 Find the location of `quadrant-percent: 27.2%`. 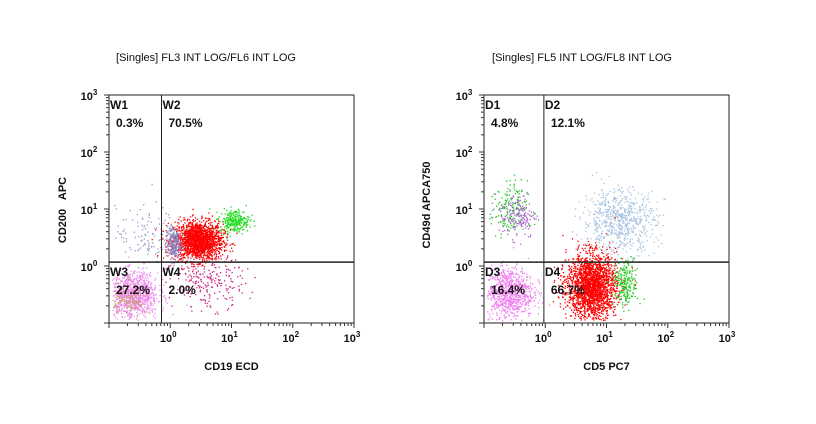

quadrant-percent: 27.2% is located at coordinates (133, 290).